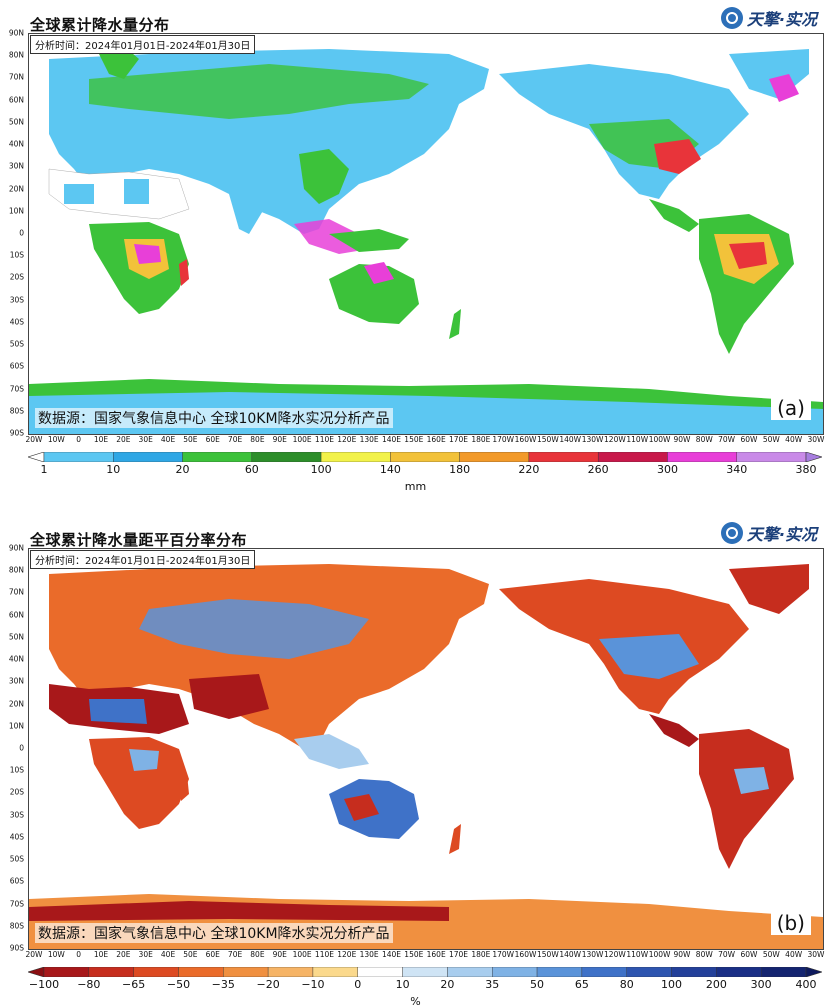 The image size is (831, 1008). What do you see at coordinates (769, 589) in the screenshot?
I see `greenland` at bounding box center [769, 589].